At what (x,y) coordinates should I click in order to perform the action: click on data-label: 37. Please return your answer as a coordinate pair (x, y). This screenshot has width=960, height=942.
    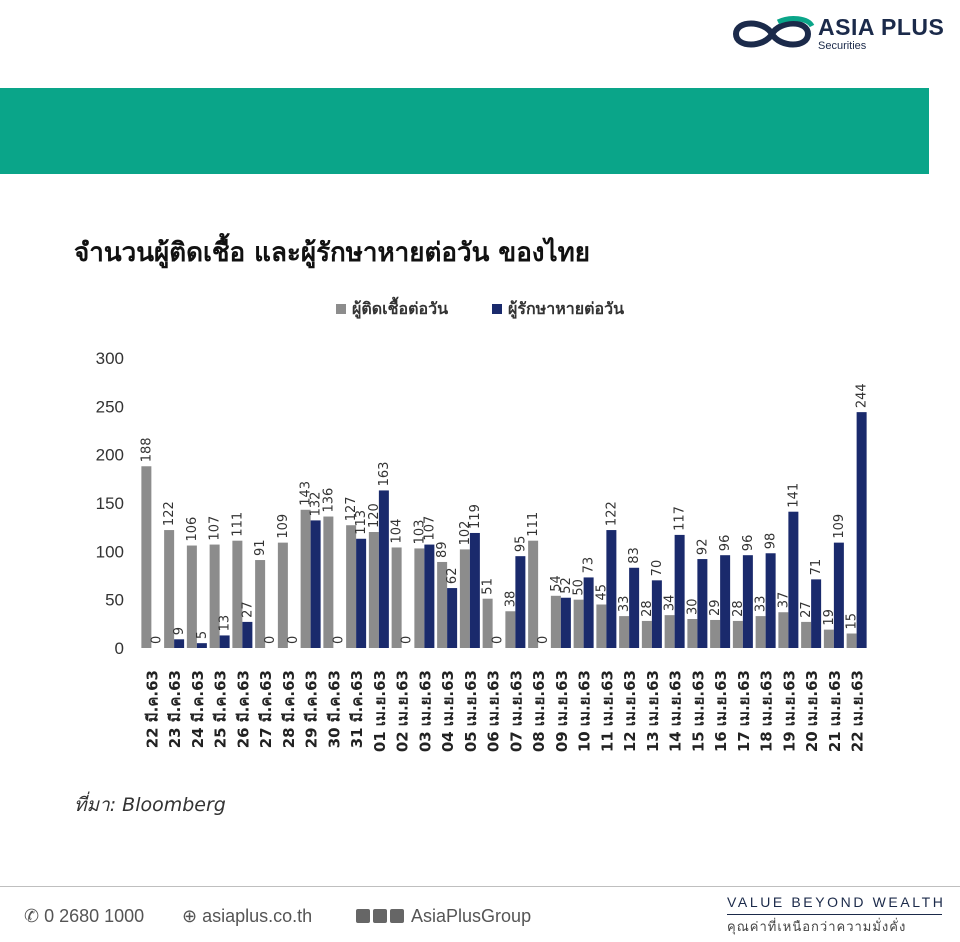
    Looking at the image, I should click on (783, 600).